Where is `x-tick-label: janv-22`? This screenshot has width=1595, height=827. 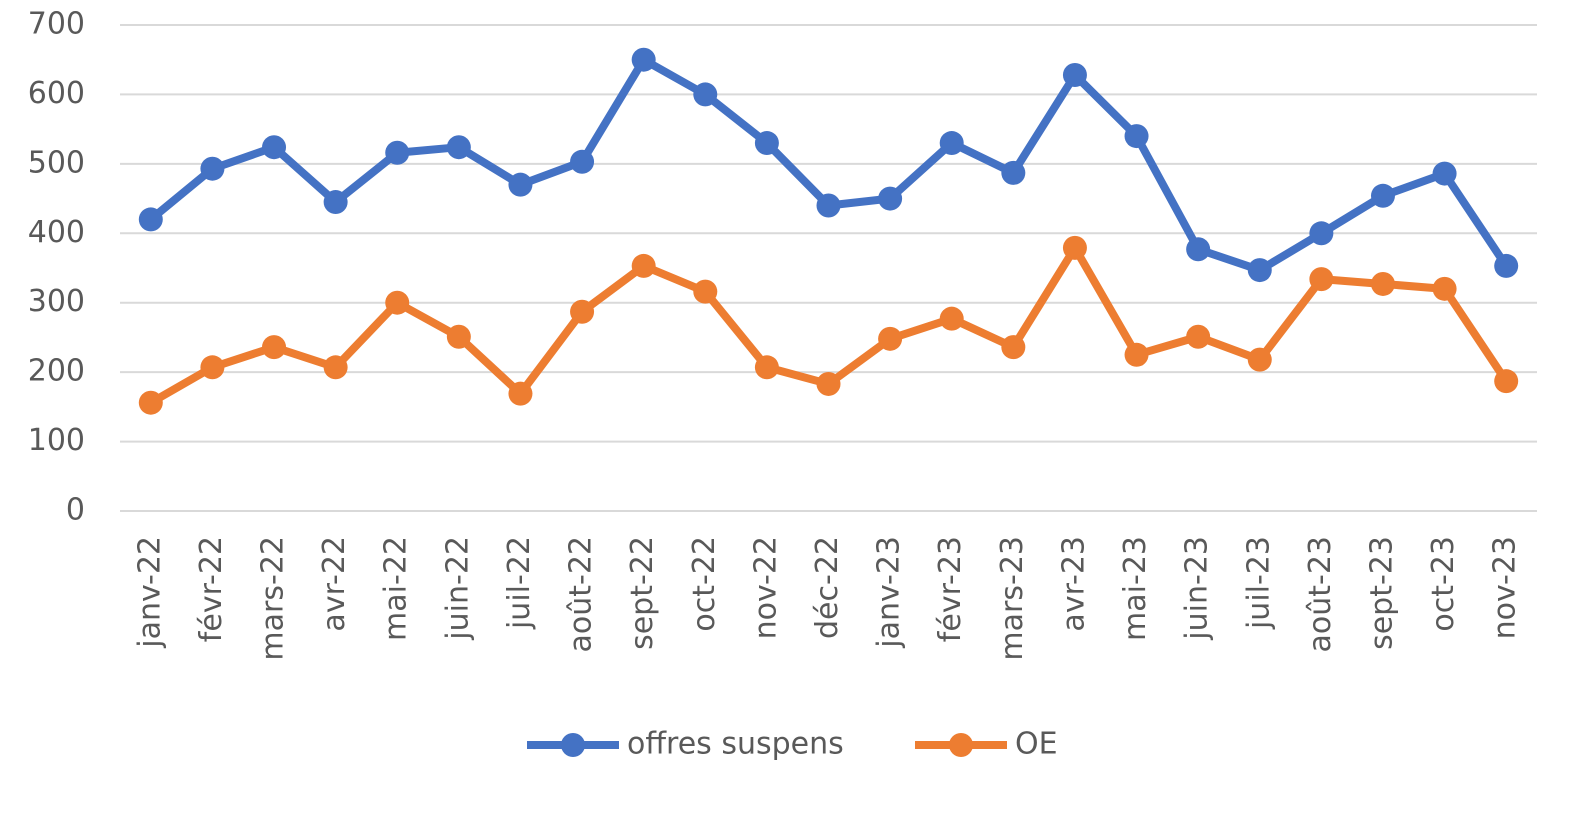 x-tick-label: janv-22 is located at coordinates (149, 592).